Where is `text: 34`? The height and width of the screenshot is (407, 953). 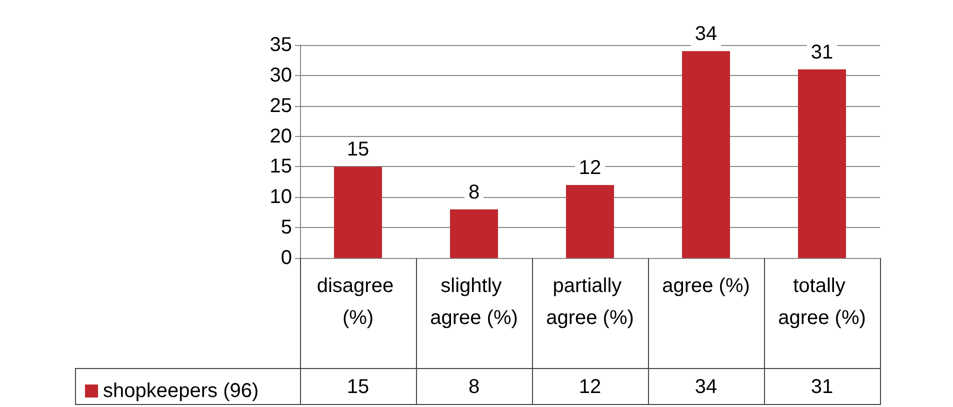 text: 34 is located at coordinates (706, 34).